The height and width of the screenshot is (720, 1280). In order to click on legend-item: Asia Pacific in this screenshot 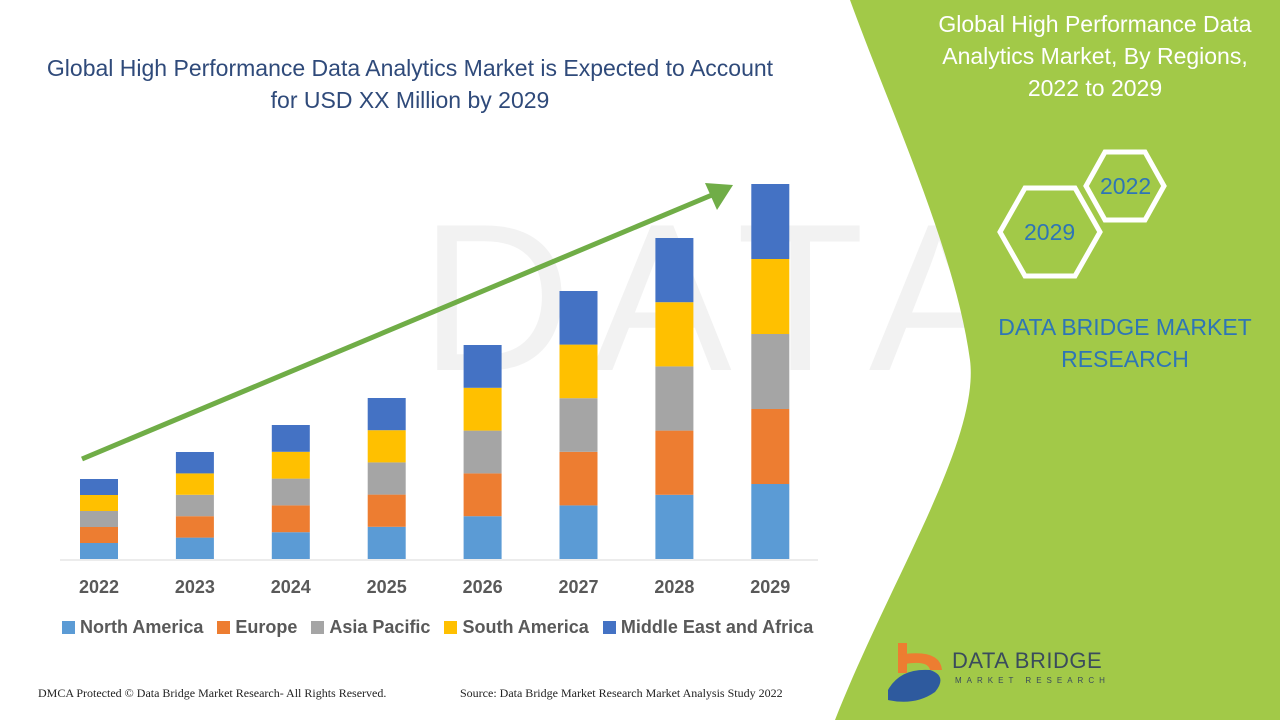, I will do `click(370, 627)`.